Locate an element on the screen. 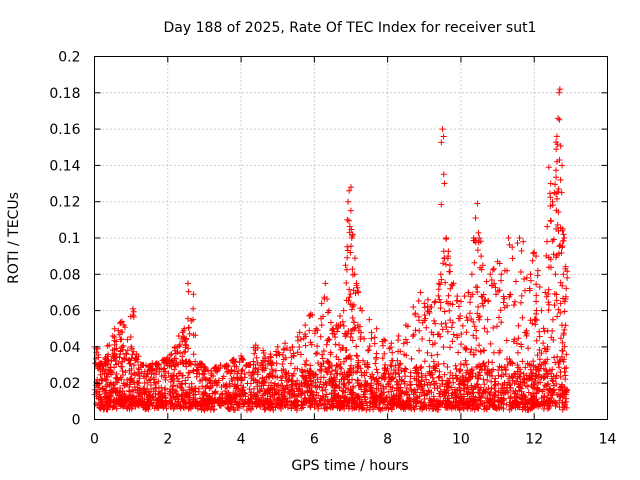 This screenshot has width=640, height=480. x-tick-label: 12 is located at coordinates (534, 440).